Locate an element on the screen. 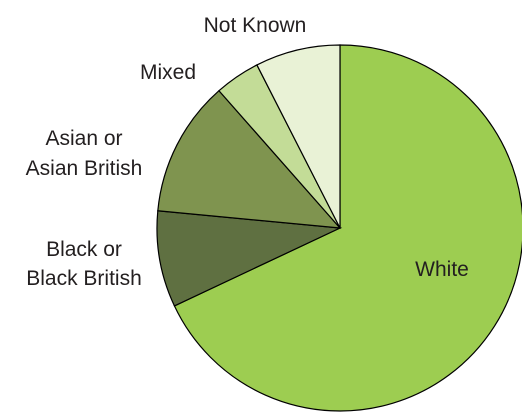 This screenshot has height=412, width=522. pie-slice-asian-or-asian-british is located at coordinates (249, 159).